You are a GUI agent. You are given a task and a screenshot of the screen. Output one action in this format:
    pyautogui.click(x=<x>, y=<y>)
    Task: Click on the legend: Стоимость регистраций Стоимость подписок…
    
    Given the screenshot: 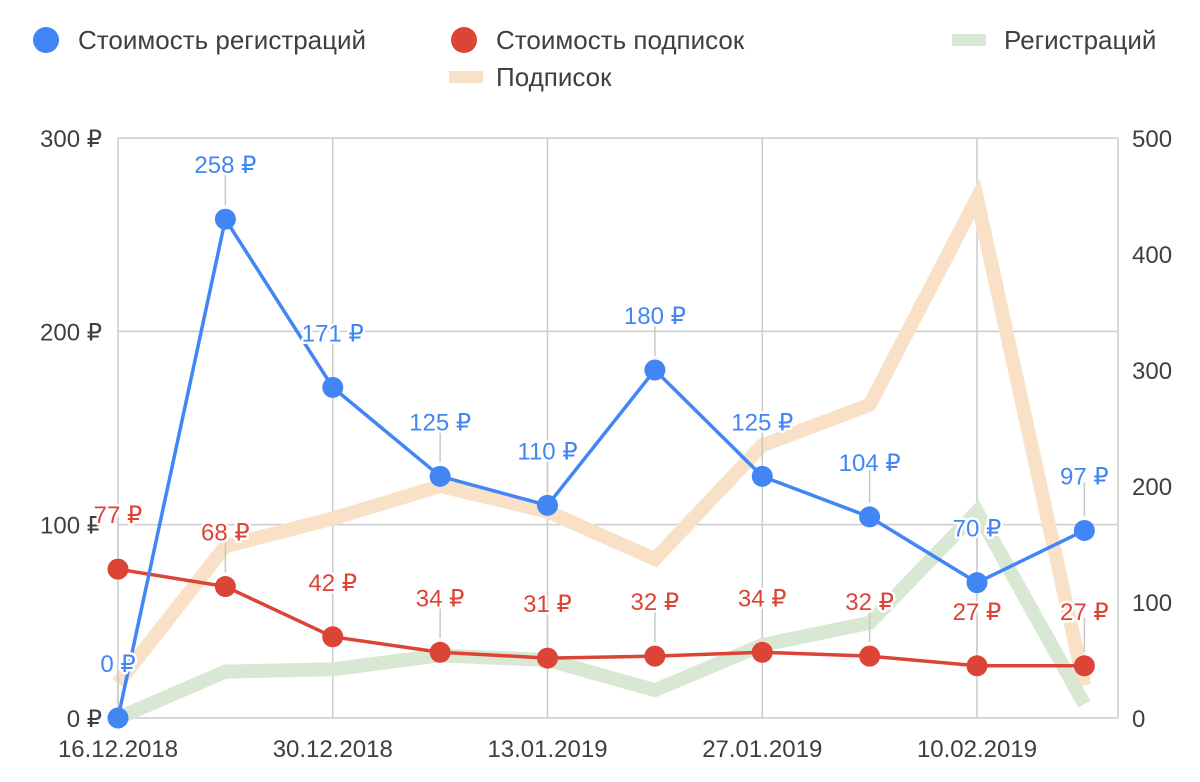 What is the action you would take?
    pyautogui.click(x=594, y=58)
    